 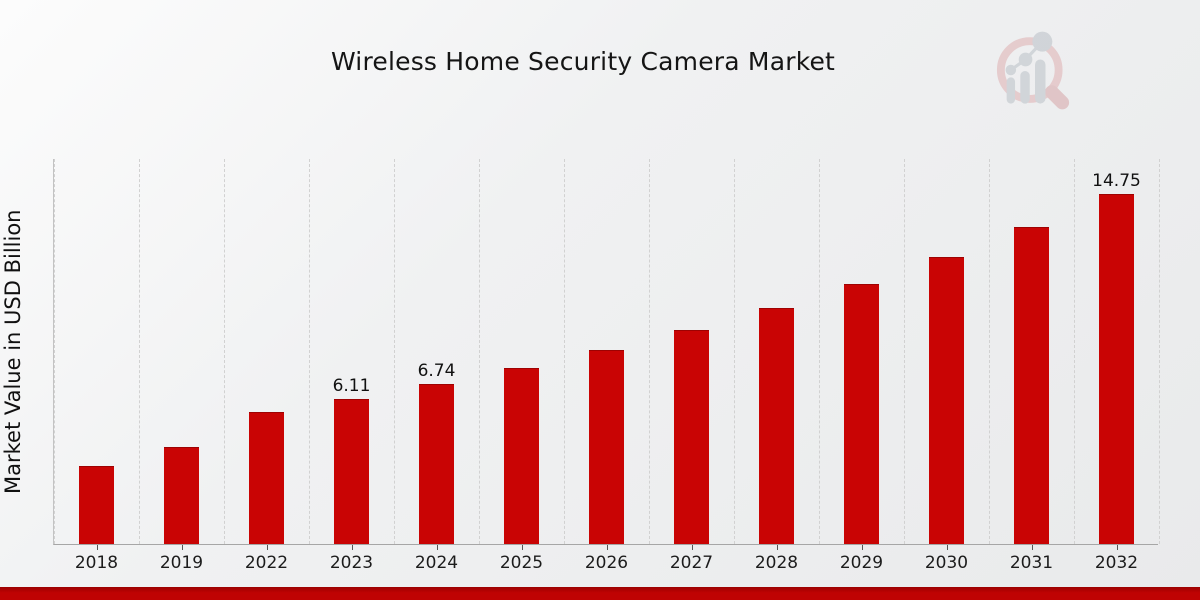 What do you see at coordinates (436, 563) in the screenshot?
I see `x-tick-label-2024: 2024` at bounding box center [436, 563].